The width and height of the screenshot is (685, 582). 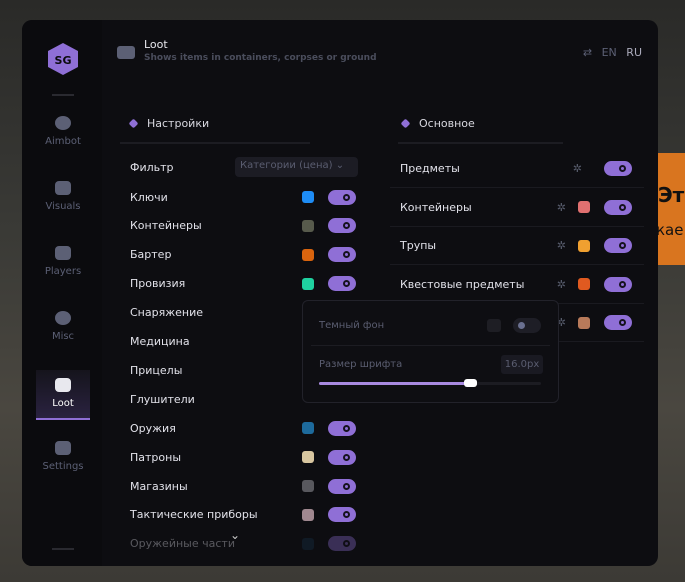 I want to click on font-size-slider, so click(x=430, y=383).